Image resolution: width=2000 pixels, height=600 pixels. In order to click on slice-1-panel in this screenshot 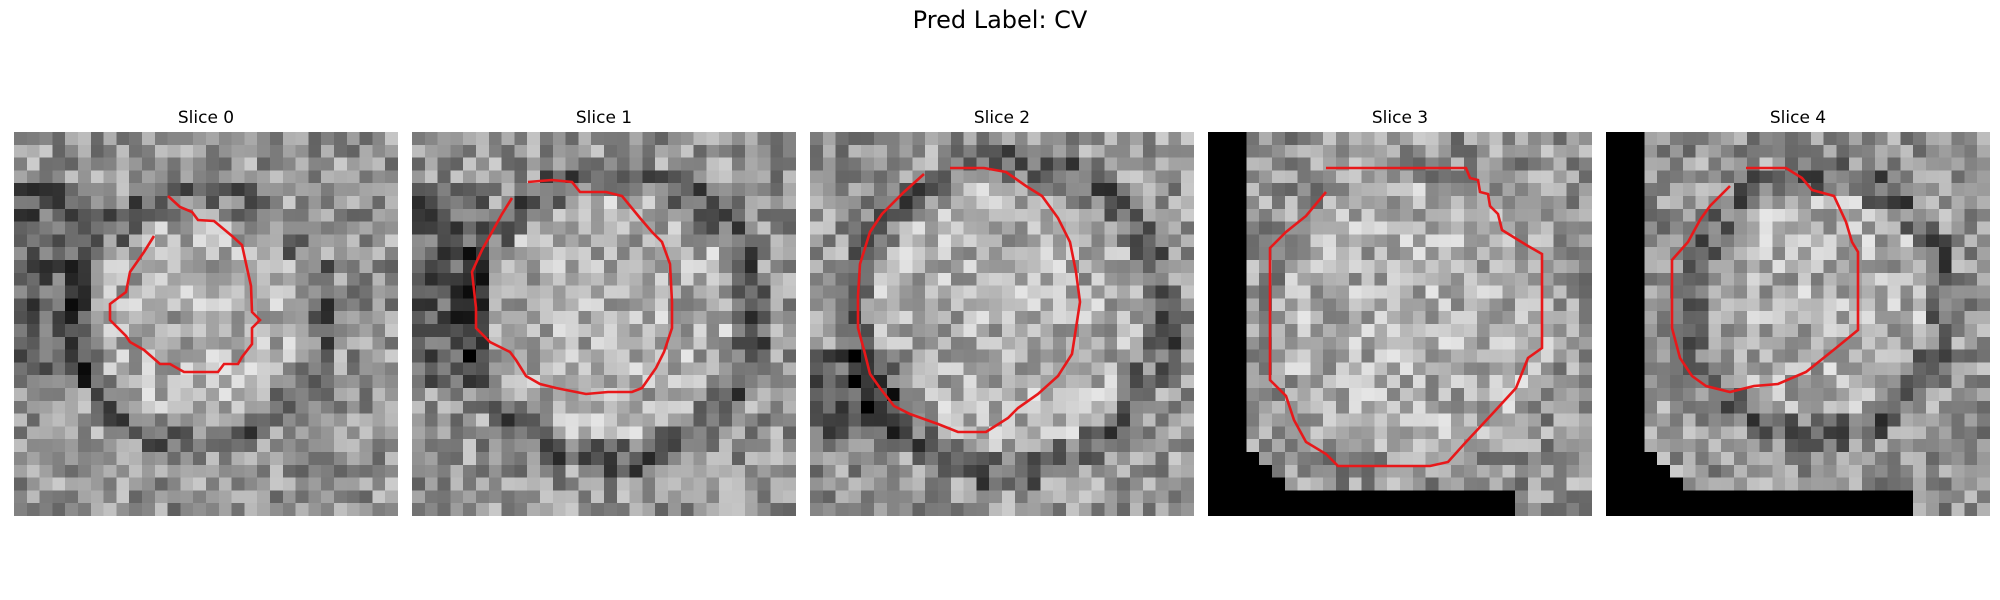, I will do `click(604, 324)`.